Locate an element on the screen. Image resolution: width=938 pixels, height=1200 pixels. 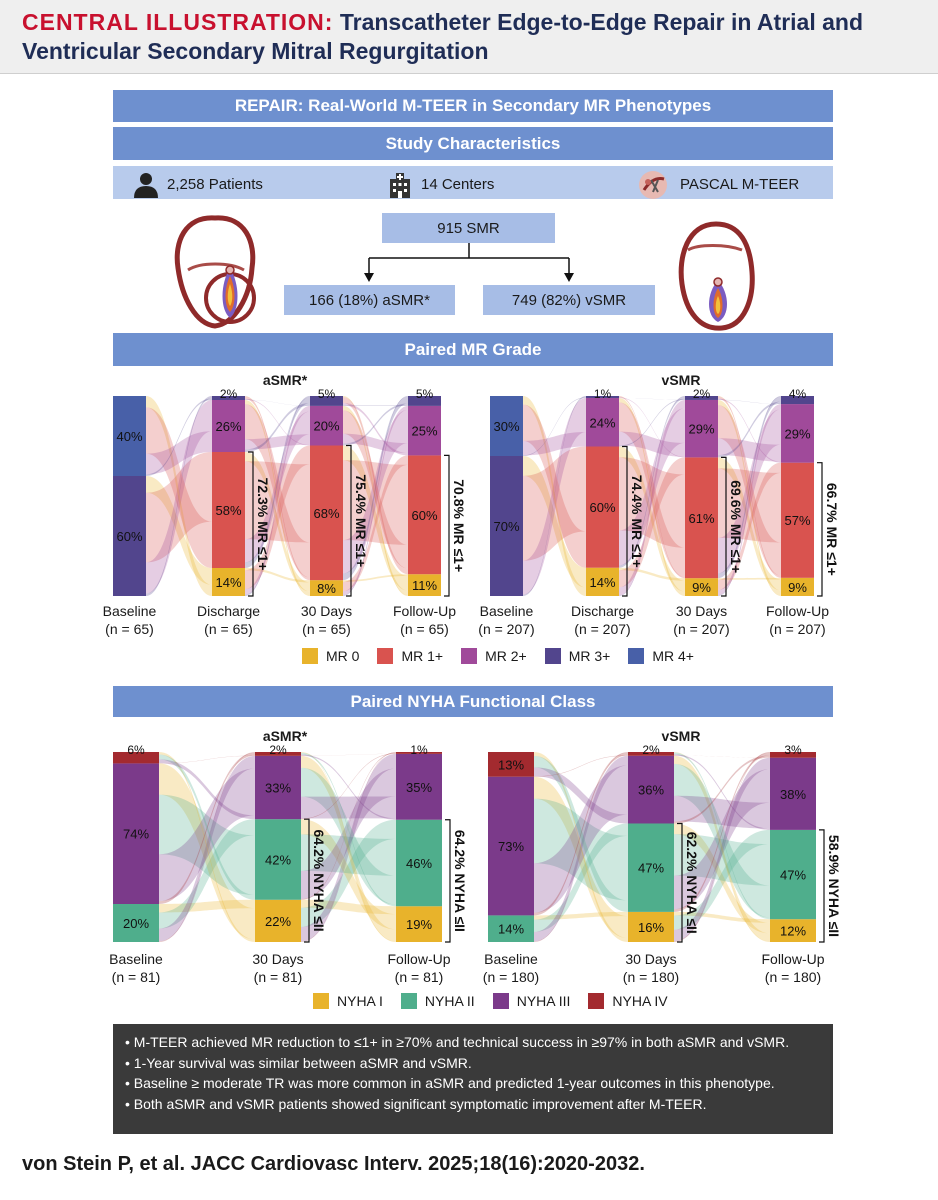
segment-label: 57% is located at coordinates (797, 520).